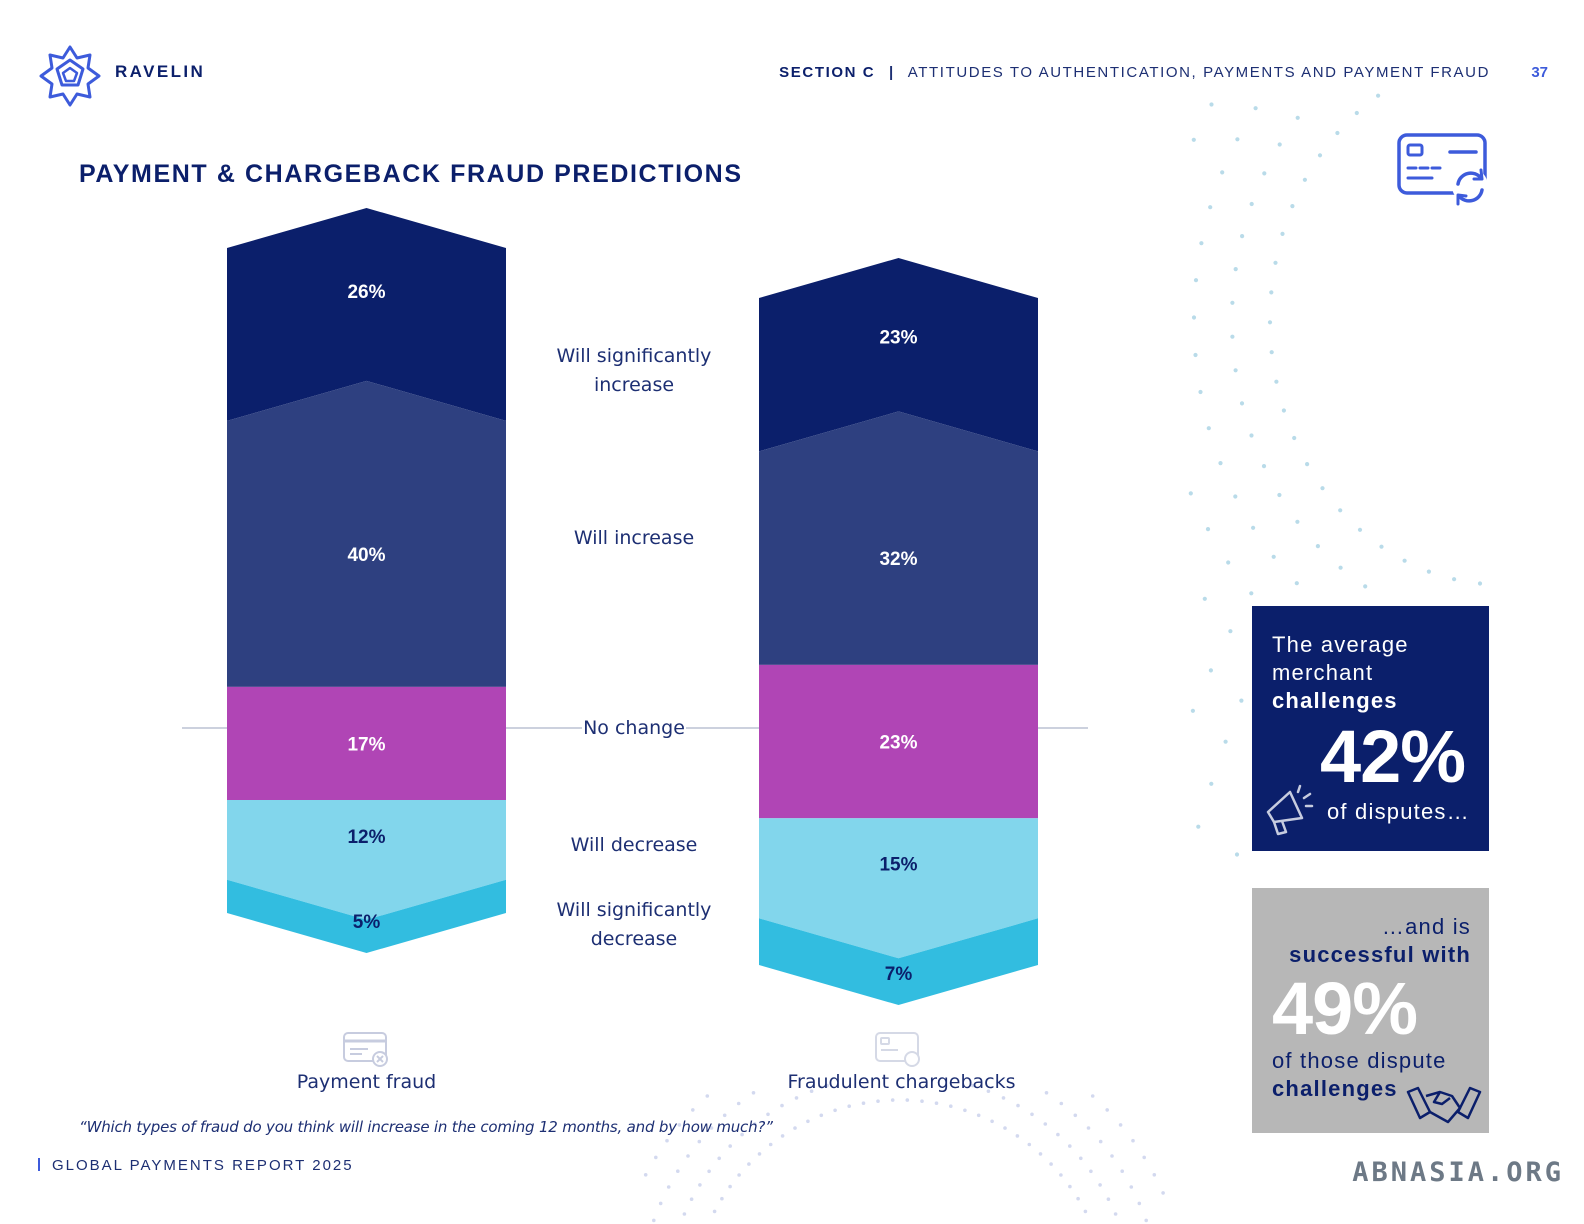 The height and width of the screenshot is (1224, 1584). I want to click on center-series-label: decrease, so click(634, 939).